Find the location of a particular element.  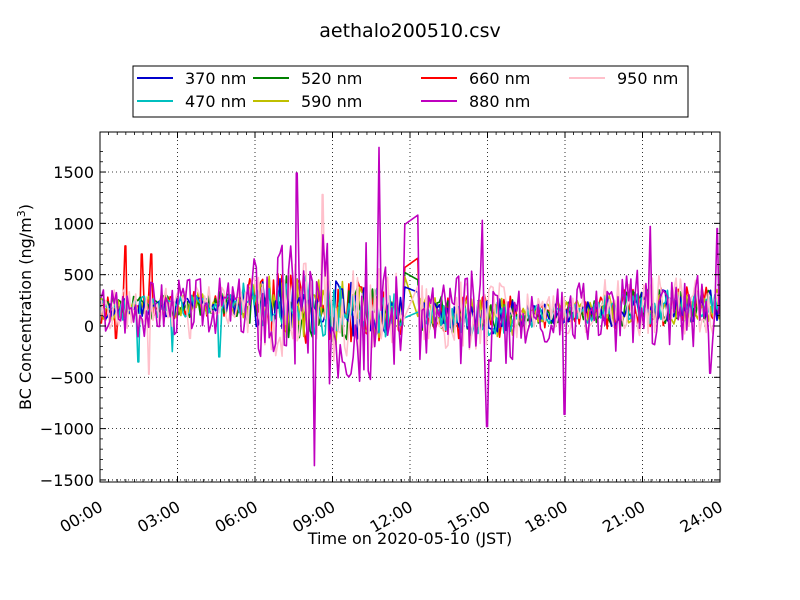

y-axis-label: BC Concentration (ng/m3) is located at coordinates (25, 307).